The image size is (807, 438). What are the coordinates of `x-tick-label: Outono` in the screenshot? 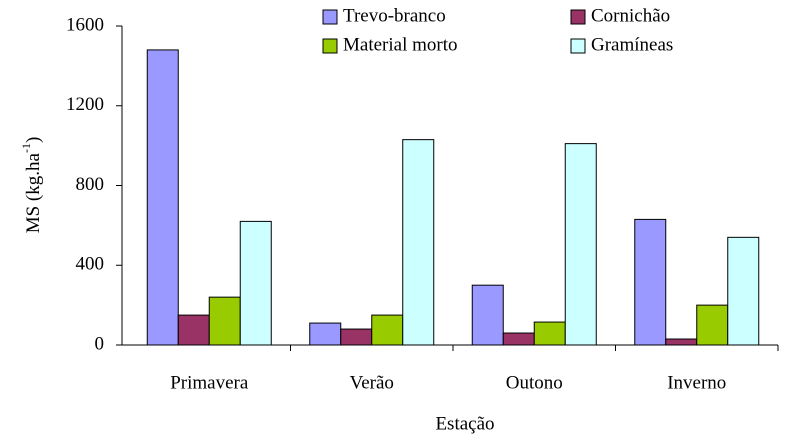 It's located at (534, 382).